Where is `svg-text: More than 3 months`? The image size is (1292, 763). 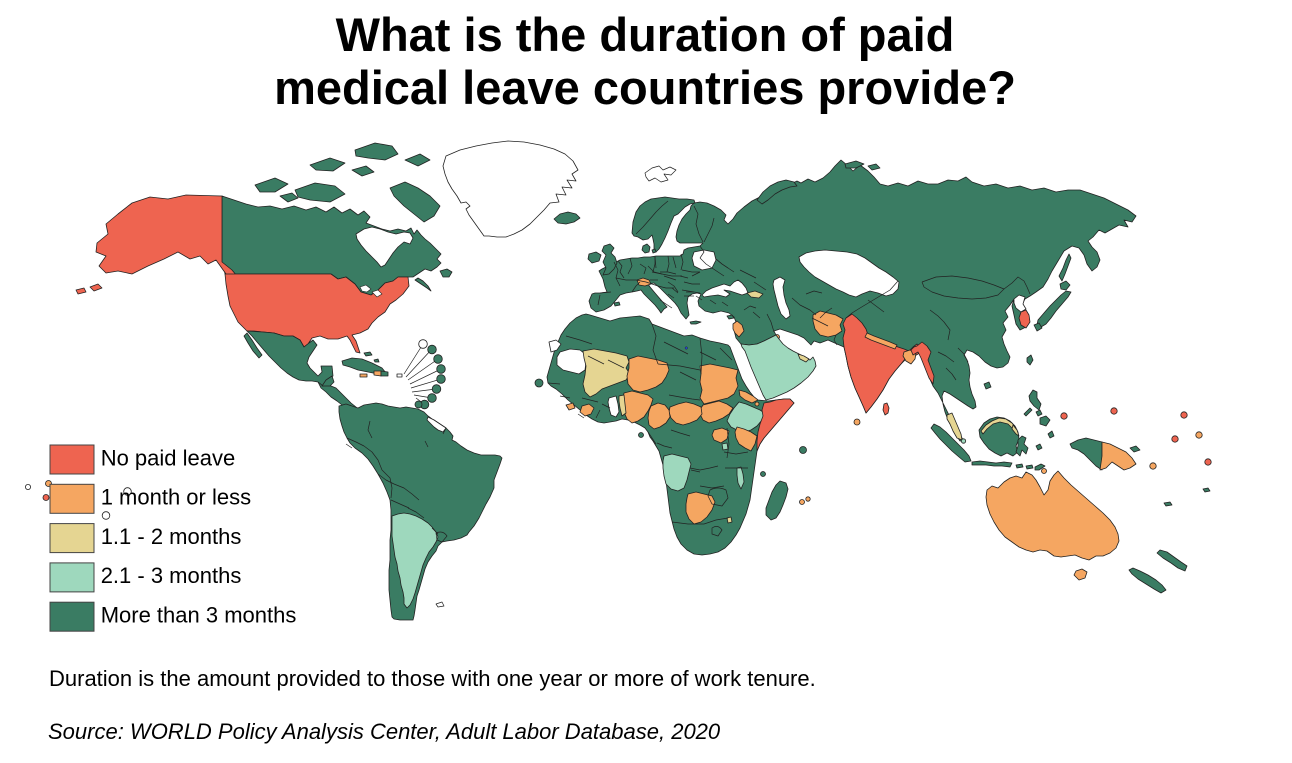
svg-text: More than 3 months is located at coordinates (199, 615).